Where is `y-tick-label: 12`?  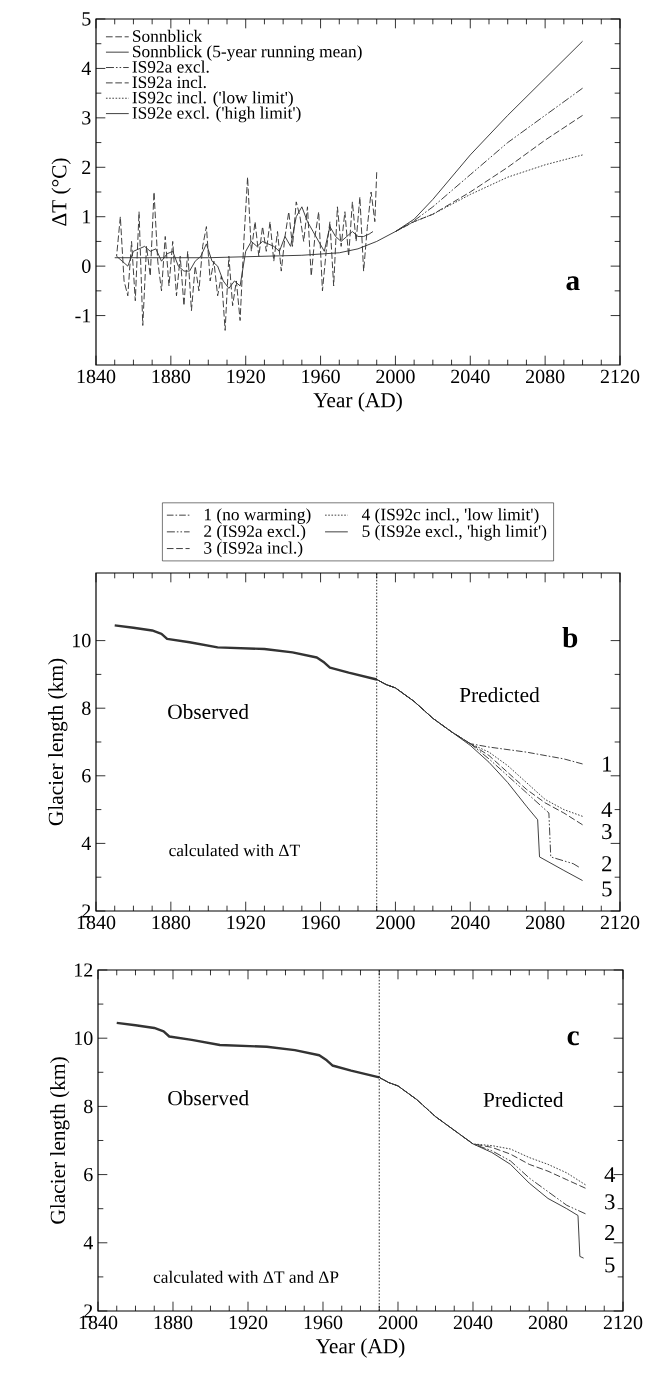
y-tick-label: 12 is located at coordinates (84, 970).